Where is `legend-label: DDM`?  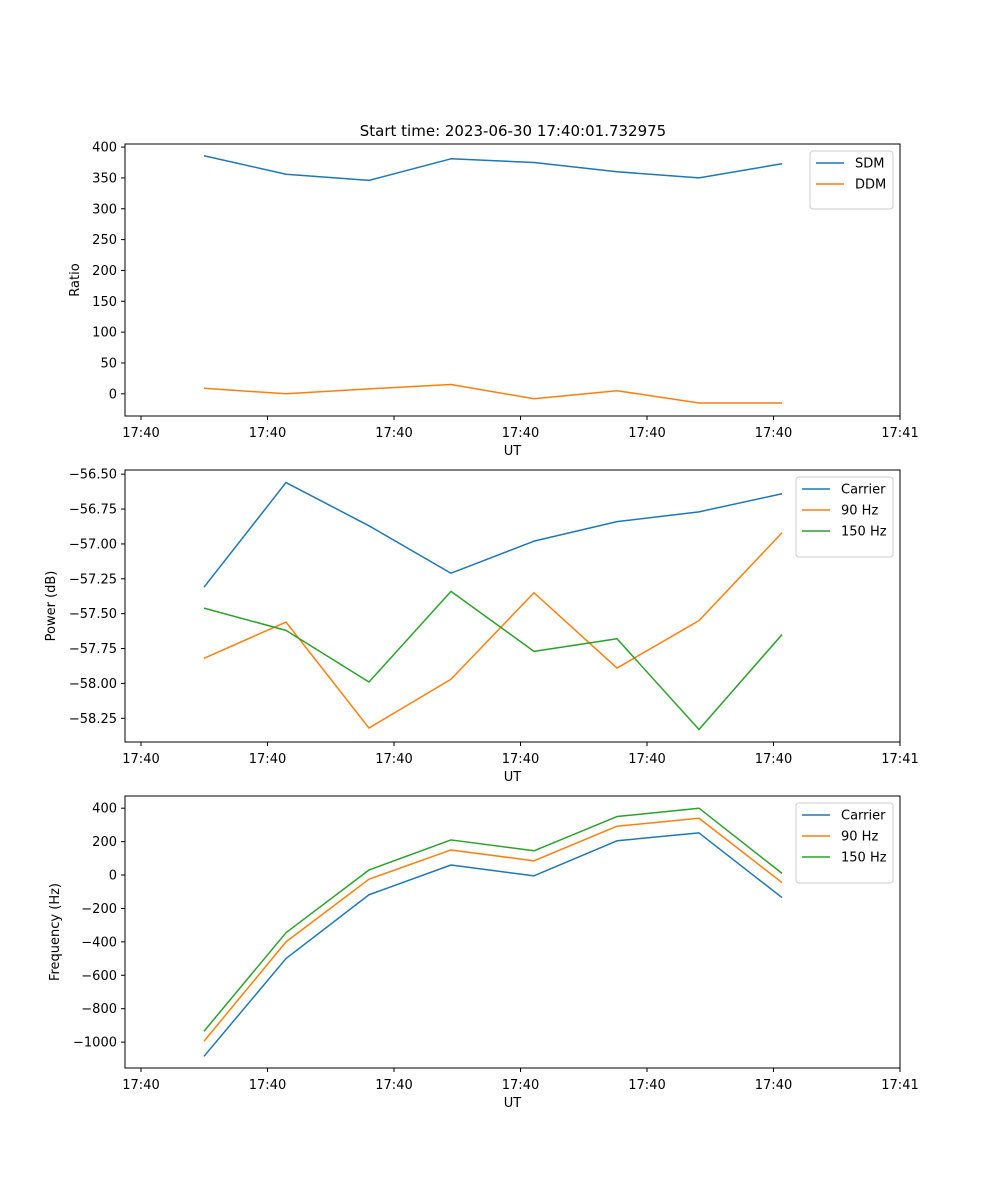 legend-label: DDM is located at coordinates (870, 185).